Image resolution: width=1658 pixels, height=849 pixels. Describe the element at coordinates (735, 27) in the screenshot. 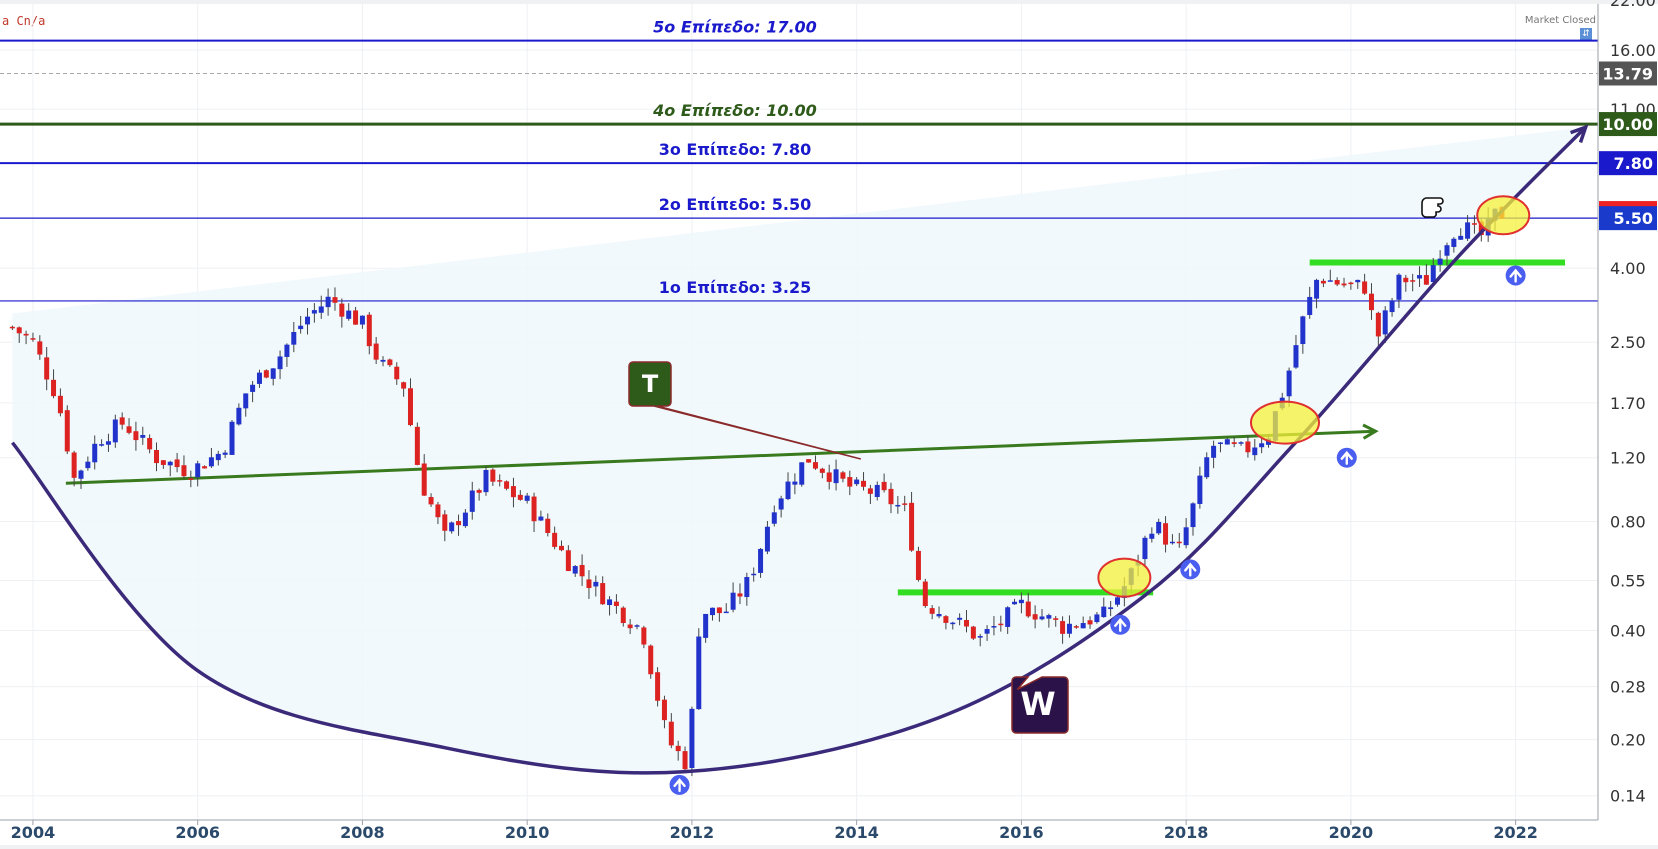

I see `level-label: 5ο Επίπεδο: 17.00` at that location.